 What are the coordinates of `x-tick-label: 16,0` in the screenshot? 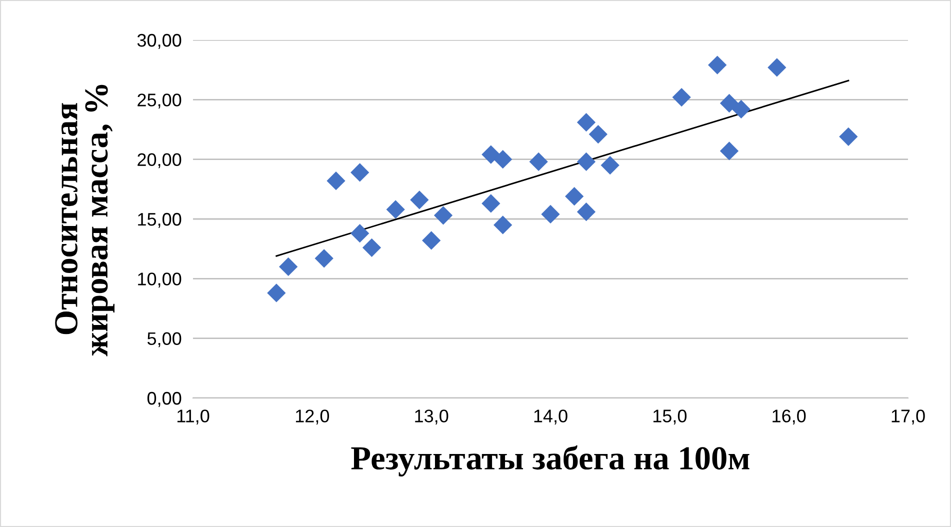 It's located at (789, 417).